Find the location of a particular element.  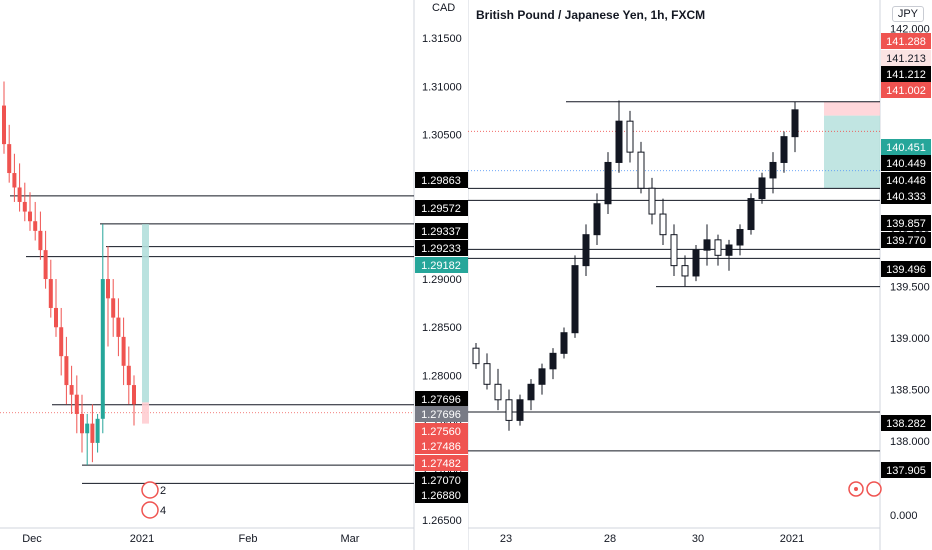

right-price-tag-text: 141.288 is located at coordinates (906, 42).